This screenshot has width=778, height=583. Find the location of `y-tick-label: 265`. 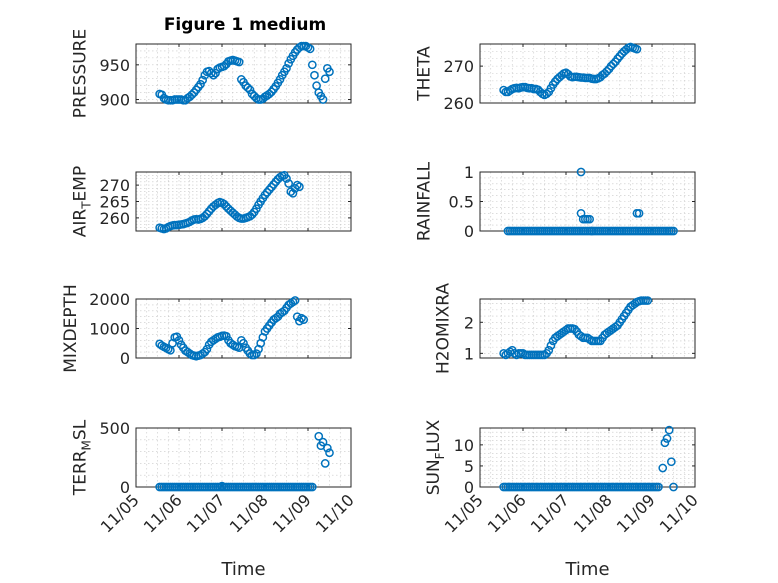

y-tick-label: 265 is located at coordinates (114, 202).